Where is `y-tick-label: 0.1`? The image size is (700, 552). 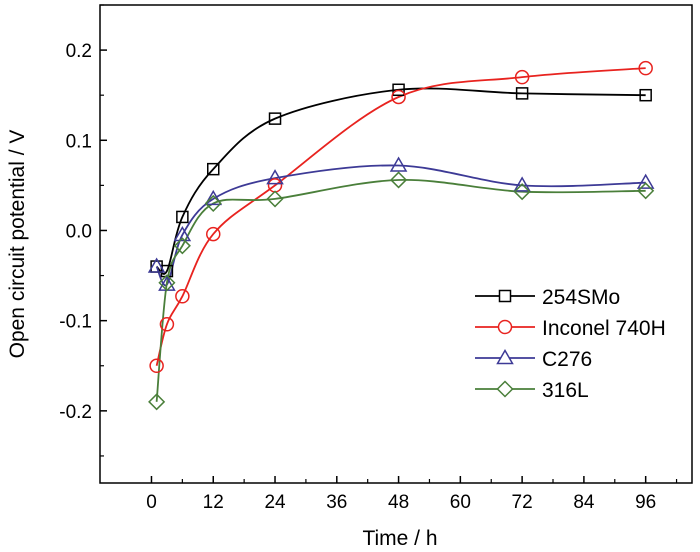 y-tick-label: 0.1 is located at coordinates (79, 141).